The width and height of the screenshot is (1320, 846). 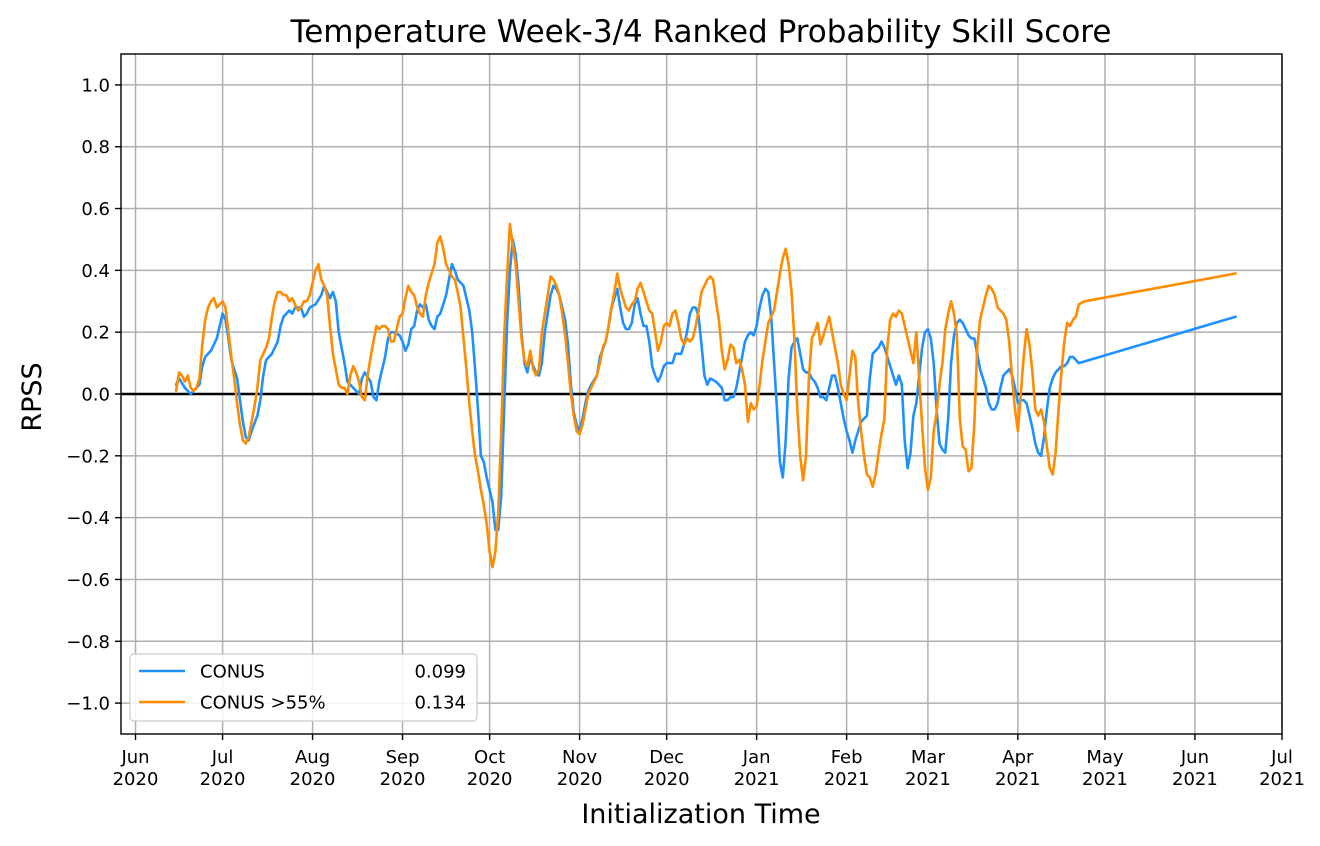 What do you see at coordinates (95, 271) in the screenshot?
I see `y-tick-label: 0.4` at bounding box center [95, 271].